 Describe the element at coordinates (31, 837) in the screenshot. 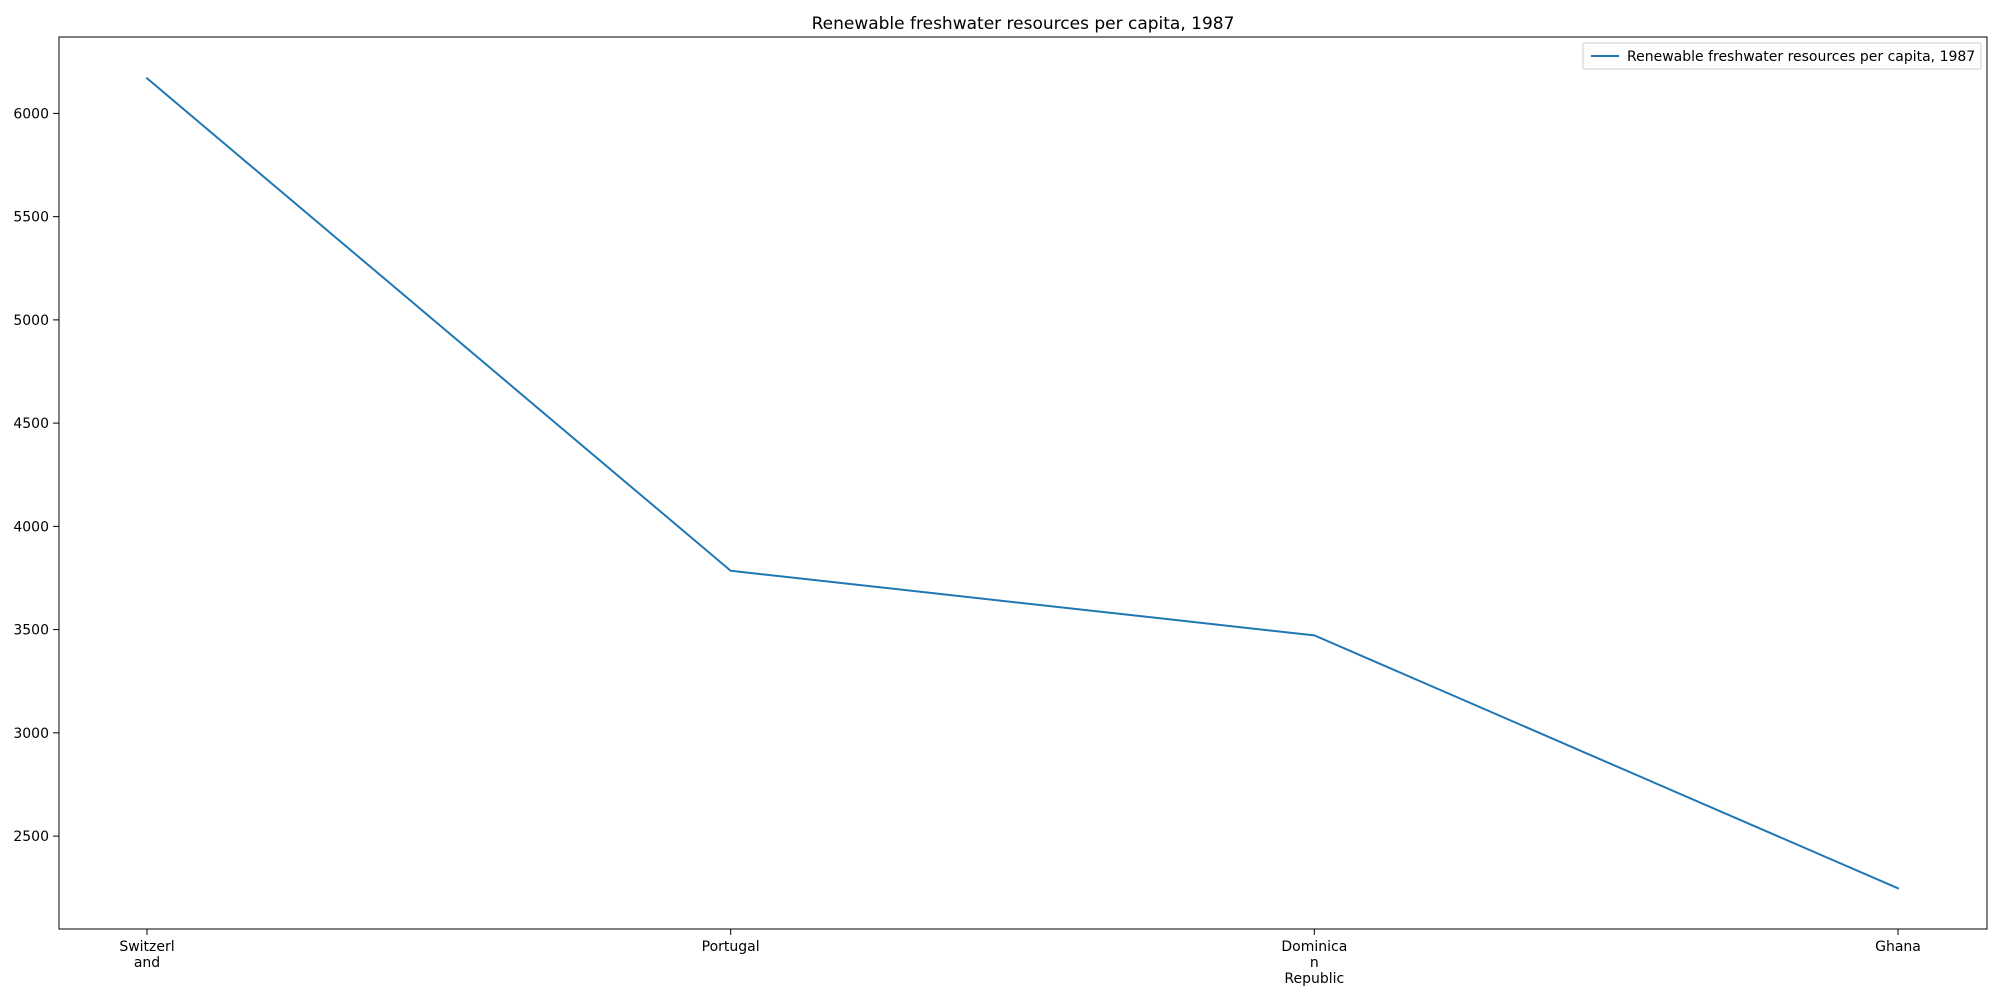

I see `y-tick-label: 2500` at that location.